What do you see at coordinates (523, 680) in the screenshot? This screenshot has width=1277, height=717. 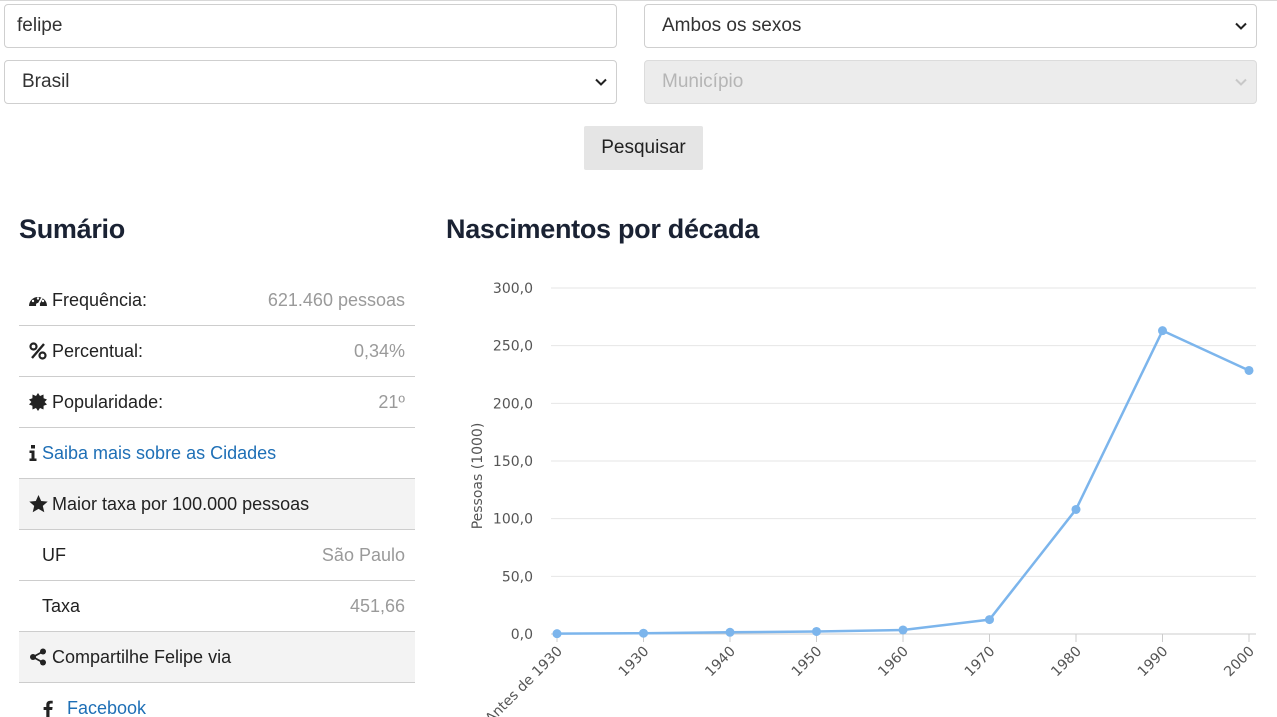 I see `x-tick-label: Antes de 1930` at bounding box center [523, 680].